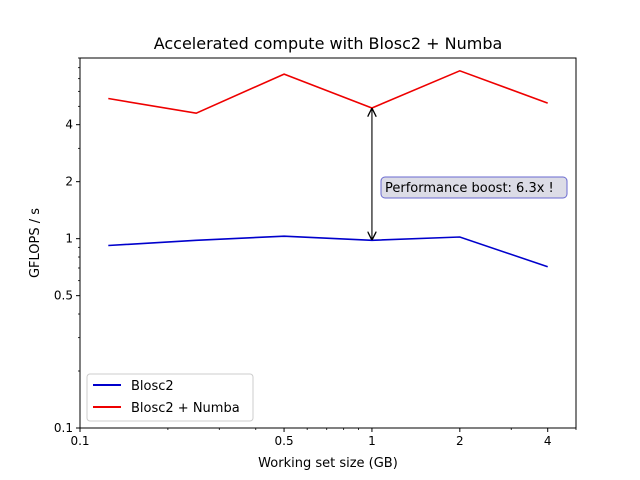 This screenshot has height=480, width=640. Describe the element at coordinates (328, 43) in the screenshot. I see `chart-title: Accelerated compute with Blosc2 + Numba` at that location.